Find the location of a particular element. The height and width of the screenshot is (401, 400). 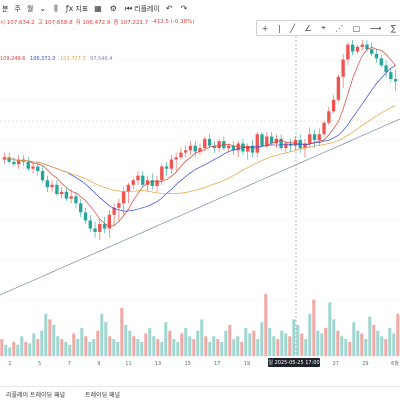

x-tick-label: 15 is located at coordinates (188, 364).